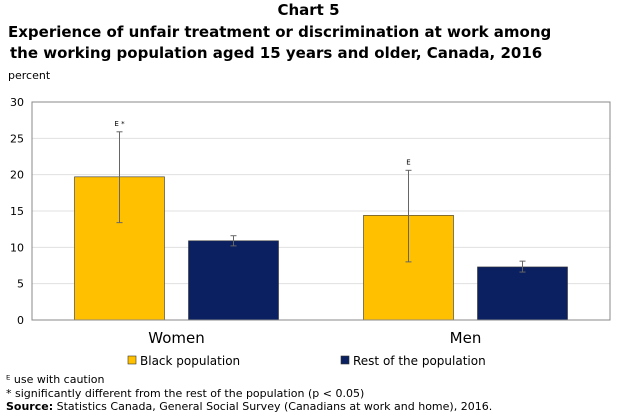 The image size is (617, 414). What do you see at coordinates (306, 361) in the screenshot?
I see `legend: Black population Rest of the population` at bounding box center [306, 361].